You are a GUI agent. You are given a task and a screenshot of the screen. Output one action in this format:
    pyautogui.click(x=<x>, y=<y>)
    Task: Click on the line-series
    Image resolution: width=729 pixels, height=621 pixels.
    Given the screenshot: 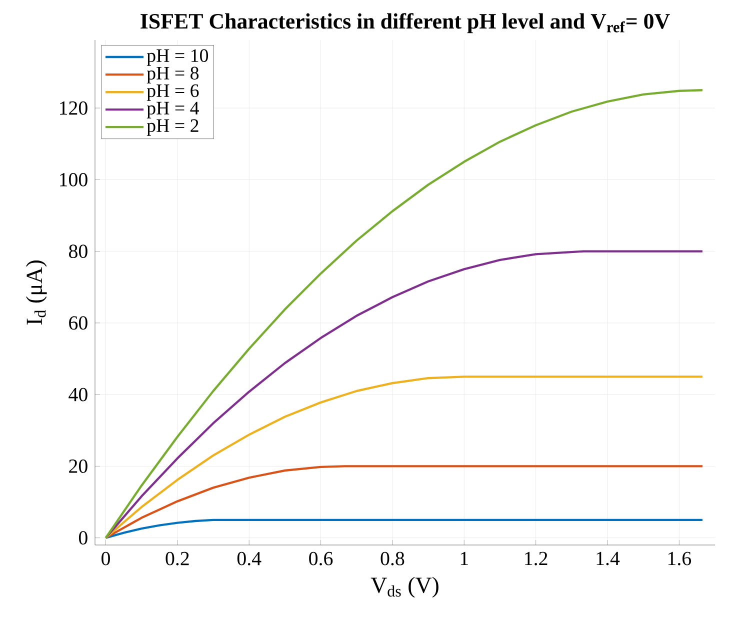 What is the action you would take?
    pyautogui.click(x=404, y=502)
    